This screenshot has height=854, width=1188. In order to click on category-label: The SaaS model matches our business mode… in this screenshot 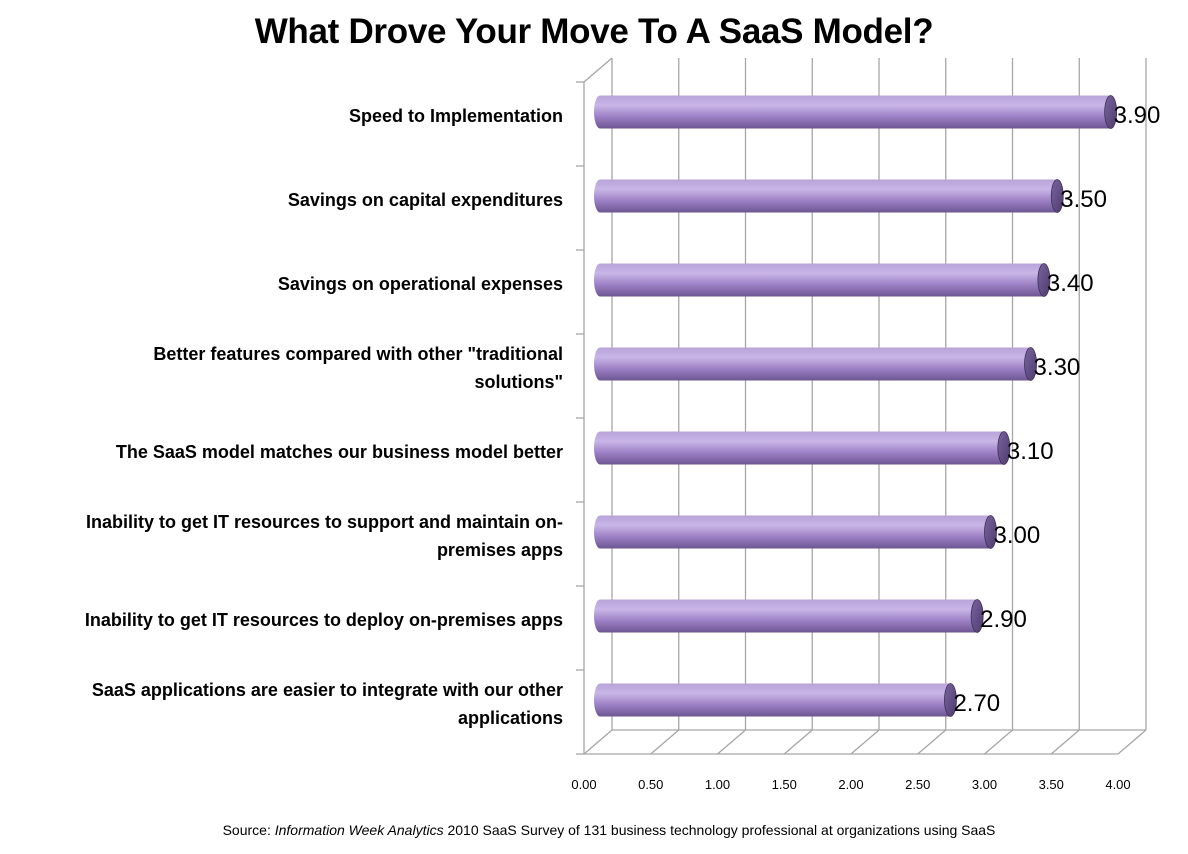, I will do `click(339, 452)`.